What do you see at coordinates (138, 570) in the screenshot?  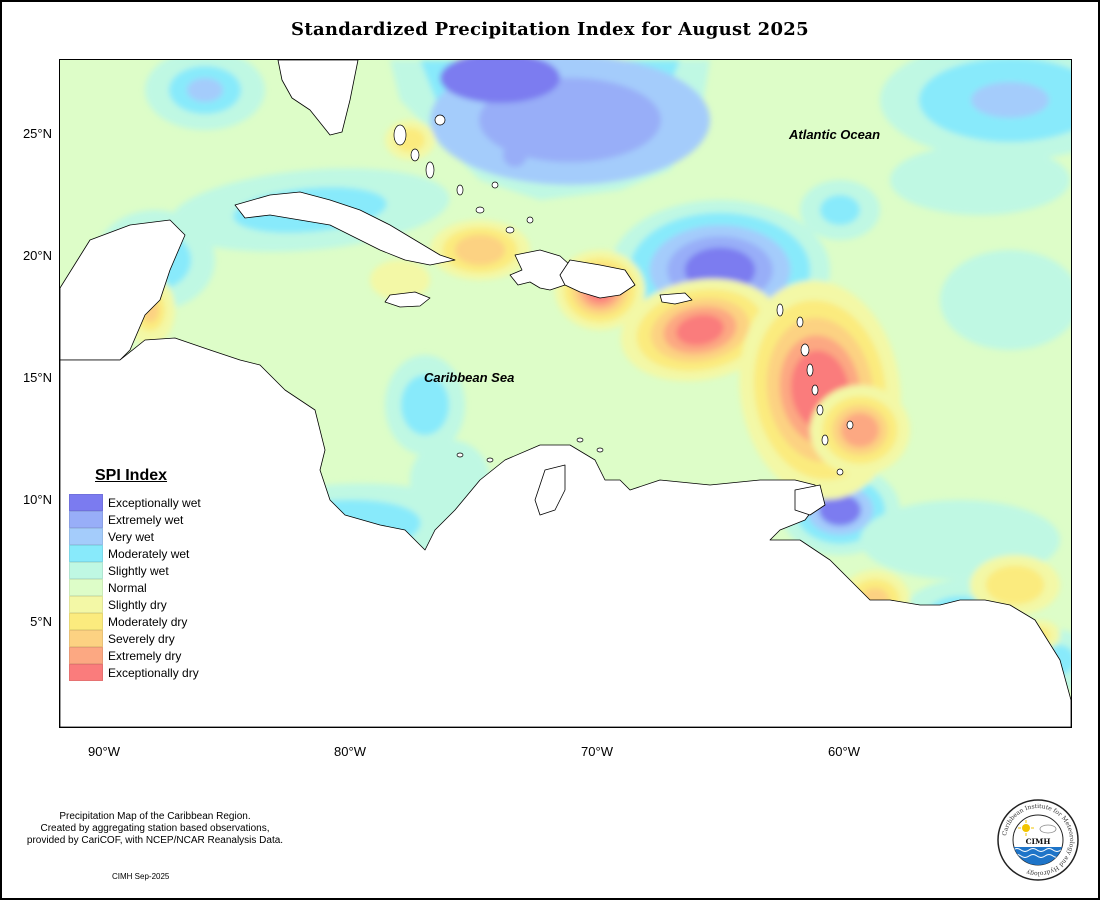 I see `legend-label: Slightly wet` at bounding box center [138, 570].